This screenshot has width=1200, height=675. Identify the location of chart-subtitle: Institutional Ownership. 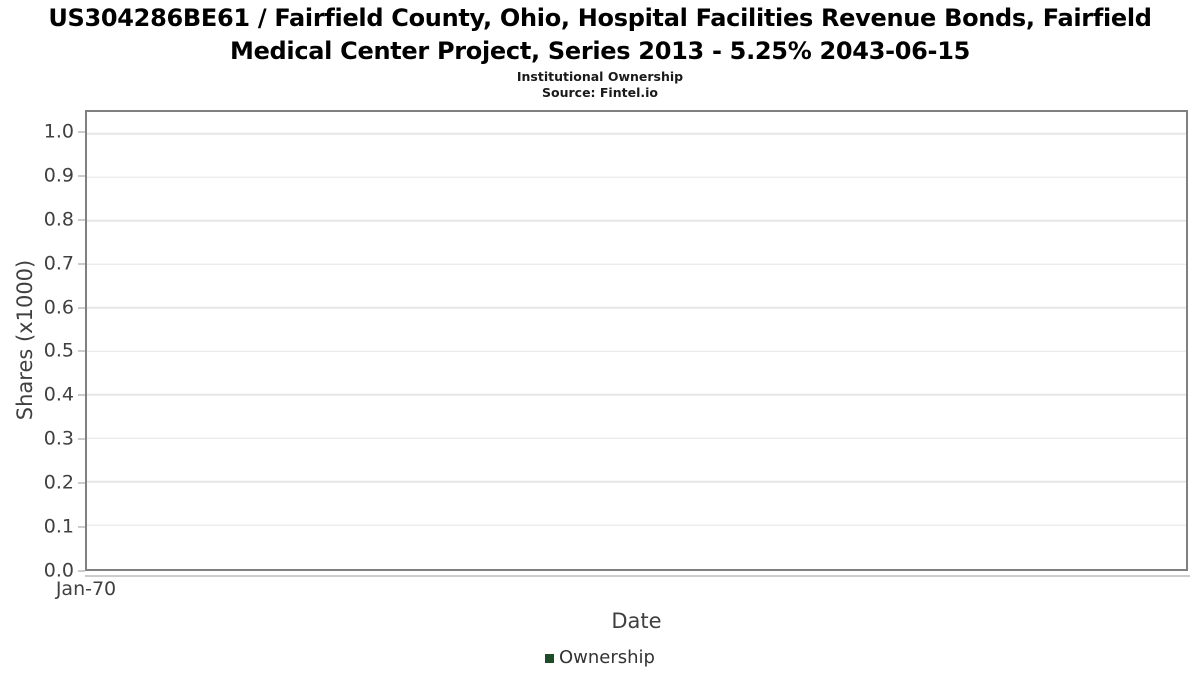
(600, 76).